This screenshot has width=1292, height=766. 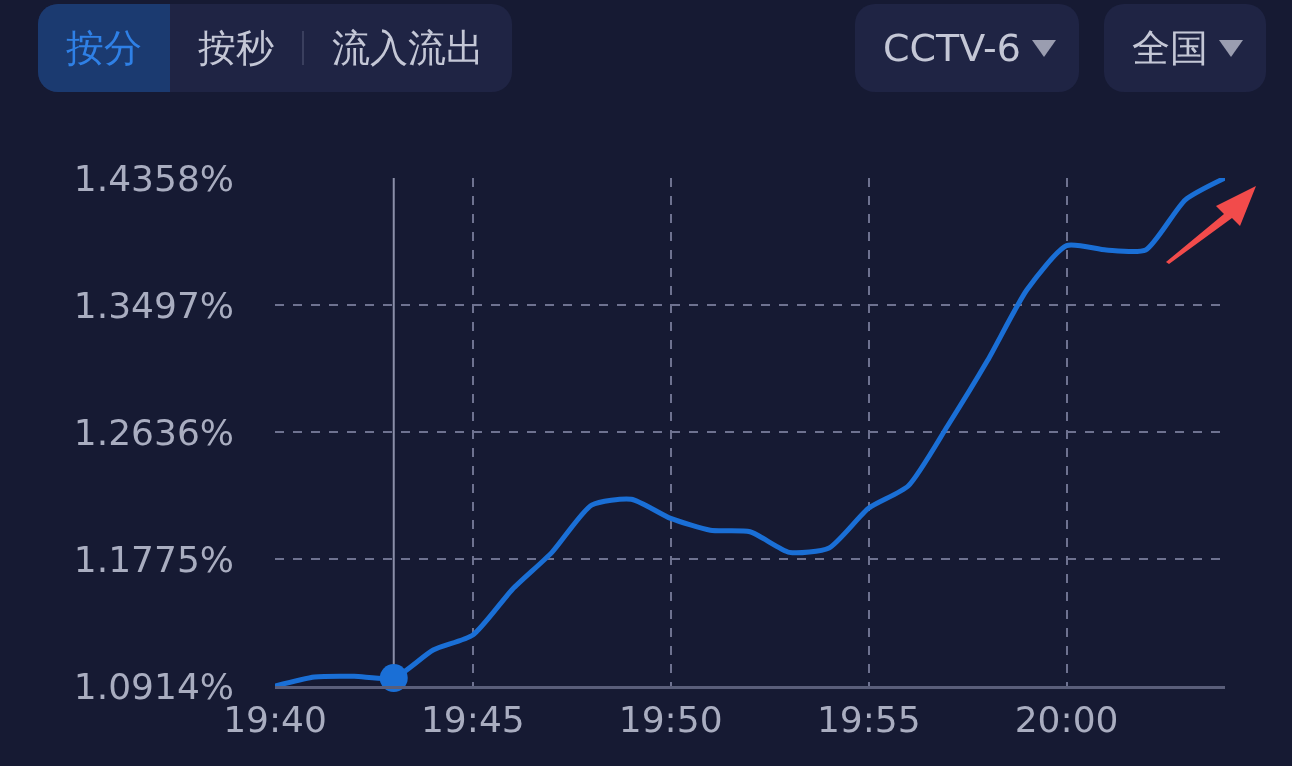 I want to click on x-tick-label: 19:45, so click(x=472, y=720).